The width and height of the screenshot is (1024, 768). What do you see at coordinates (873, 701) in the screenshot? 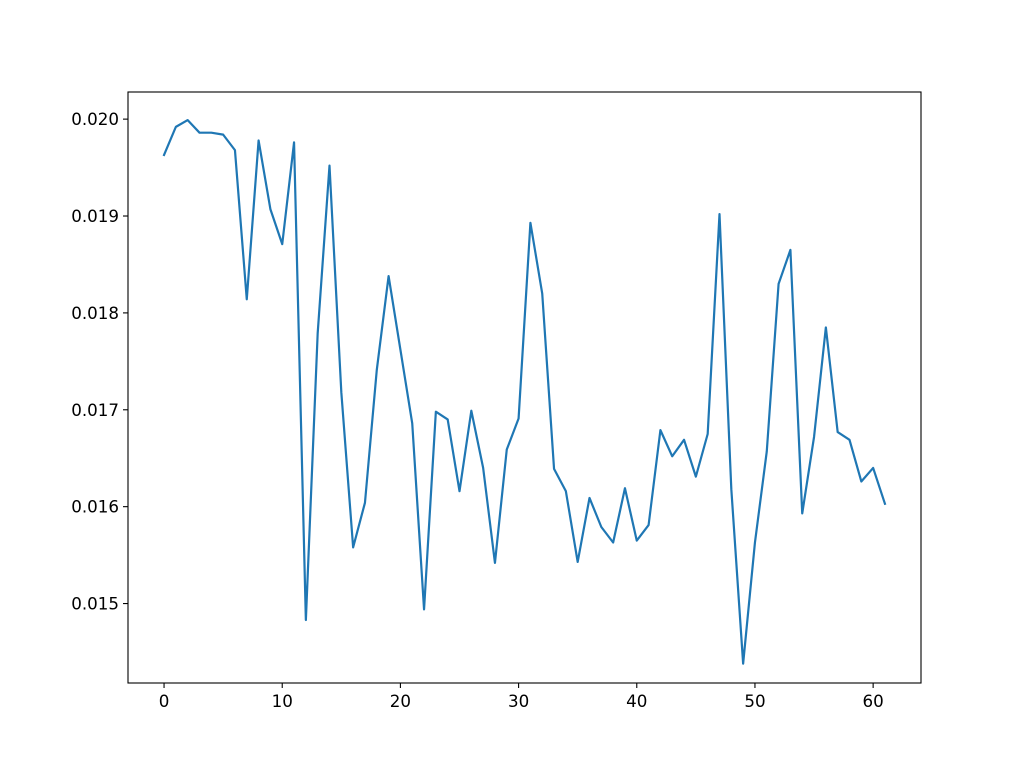
I see `x-tick-label: 60` at bounding box center [873, 701].